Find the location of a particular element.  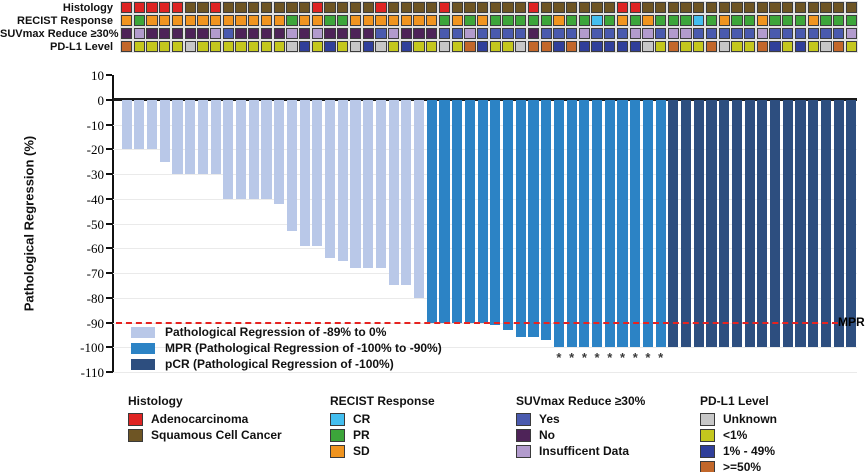

legend-group-title: SUVmax Reduce ≥30% is located at coordinates (581, 401).